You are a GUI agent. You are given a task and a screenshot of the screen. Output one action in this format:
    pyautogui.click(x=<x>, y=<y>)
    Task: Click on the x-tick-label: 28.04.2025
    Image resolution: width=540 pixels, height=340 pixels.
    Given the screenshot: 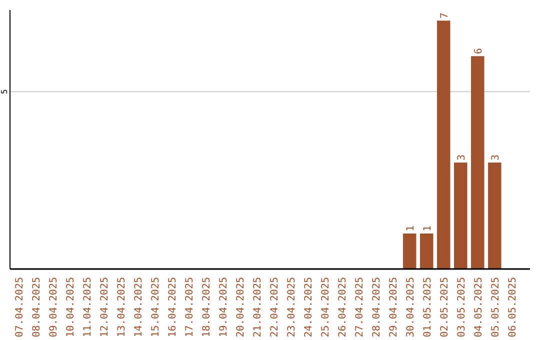 What is the action you would take?
    pyautogui.click(x=377, y=307)
    